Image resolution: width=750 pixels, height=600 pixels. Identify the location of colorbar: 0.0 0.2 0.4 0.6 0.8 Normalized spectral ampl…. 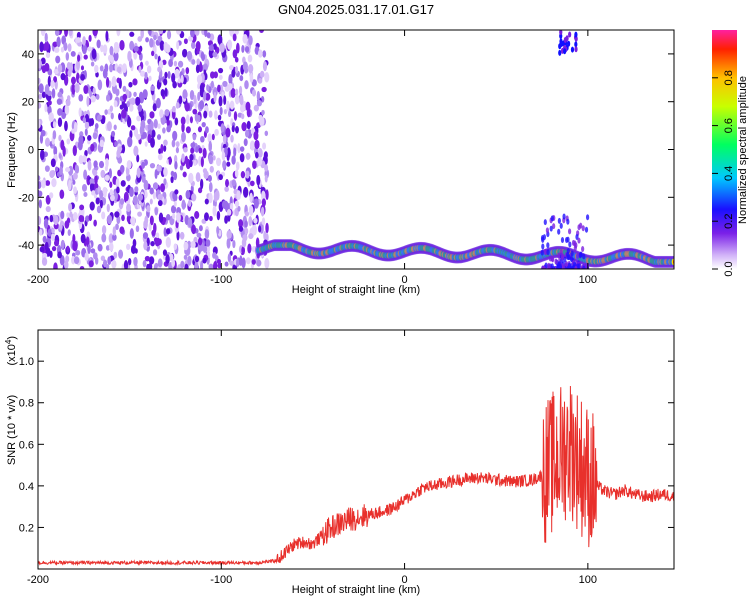
(730, 153).